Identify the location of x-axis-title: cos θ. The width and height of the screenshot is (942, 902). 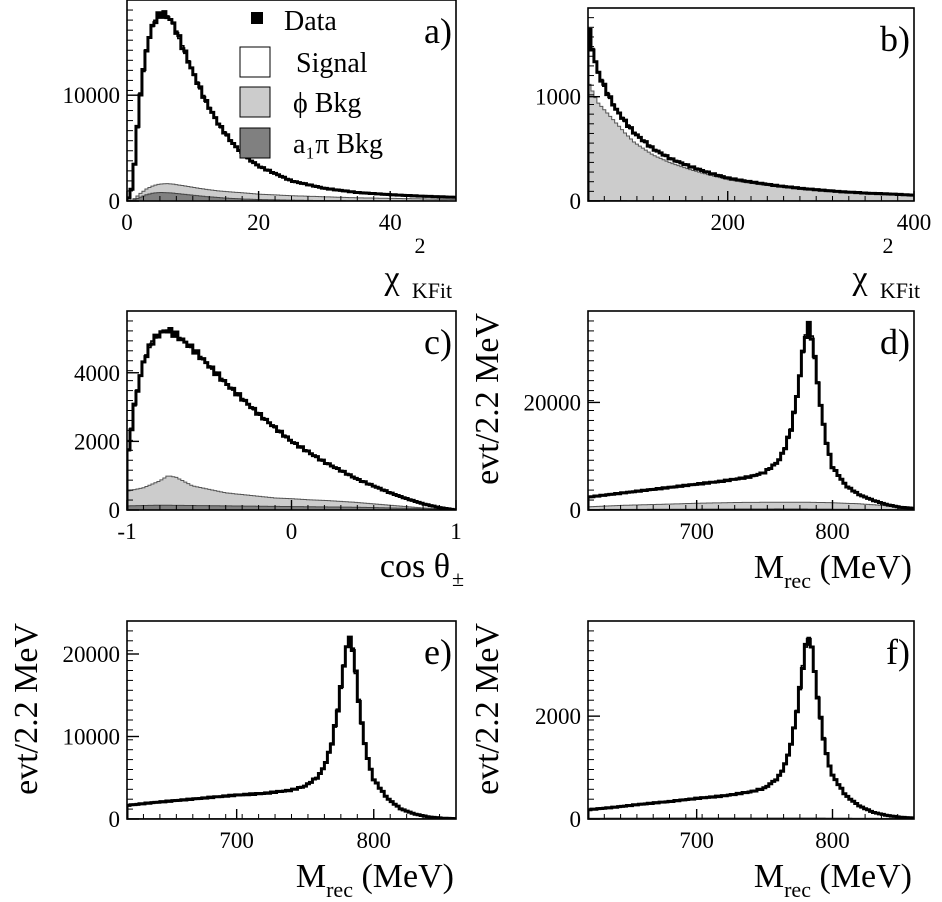
(415, 566).